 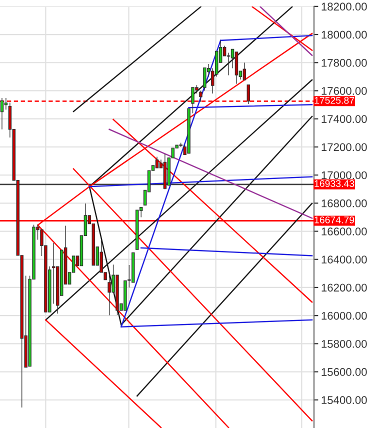 What do you see at coordinates (344, 316) in the screenshot?
I see `y-tick-label: 16000.00` at bounding box center [344, 316].